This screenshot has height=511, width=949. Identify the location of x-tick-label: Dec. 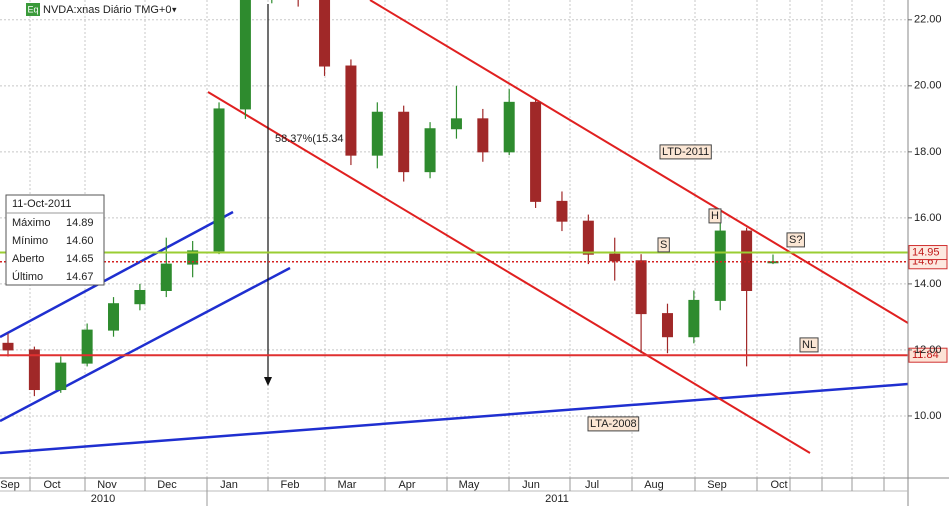
(167, 485).